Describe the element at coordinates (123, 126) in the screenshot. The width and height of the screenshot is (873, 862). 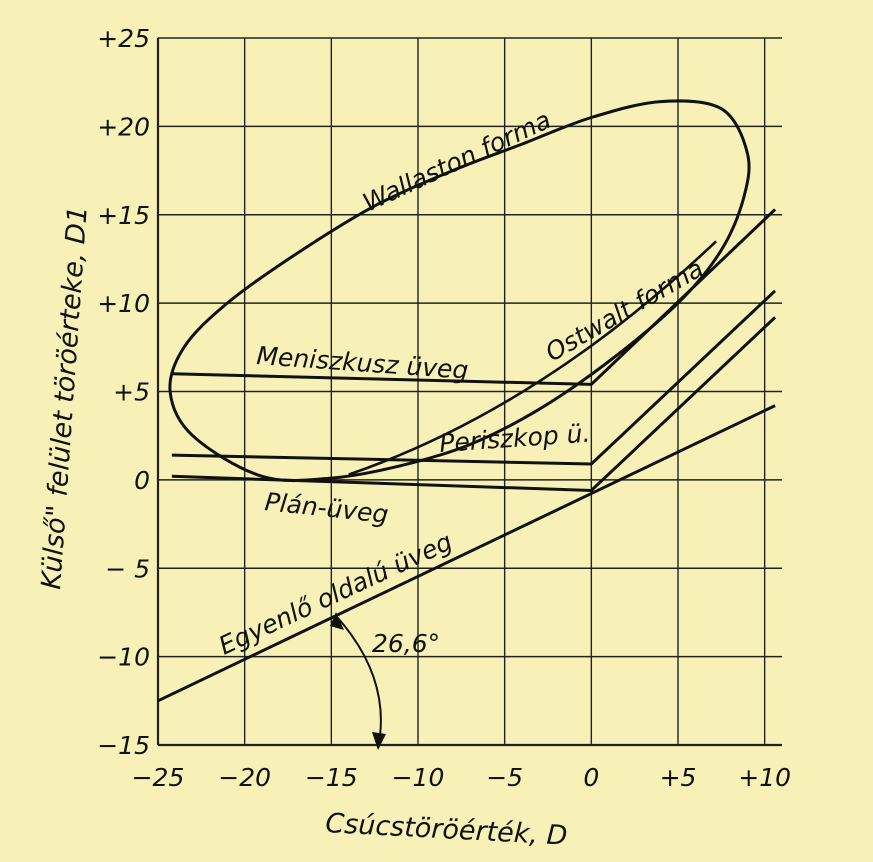
I see `y-tick-label-1: +20` at that location.